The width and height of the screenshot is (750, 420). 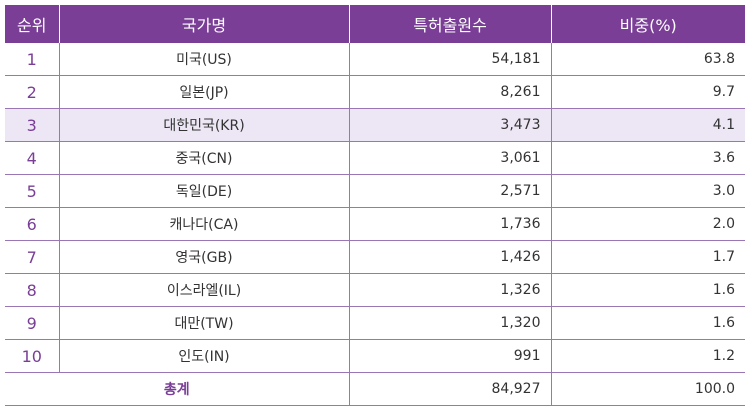 I want to click on ratio-cell: 63.8, so click(x=647, y=59).